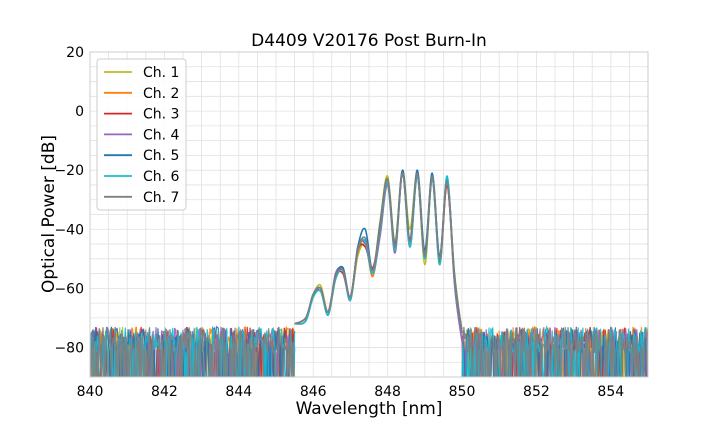  Describe the element at coordinates (164, 392) in the screenshot. I see `x-tick-label: 842` at that location.